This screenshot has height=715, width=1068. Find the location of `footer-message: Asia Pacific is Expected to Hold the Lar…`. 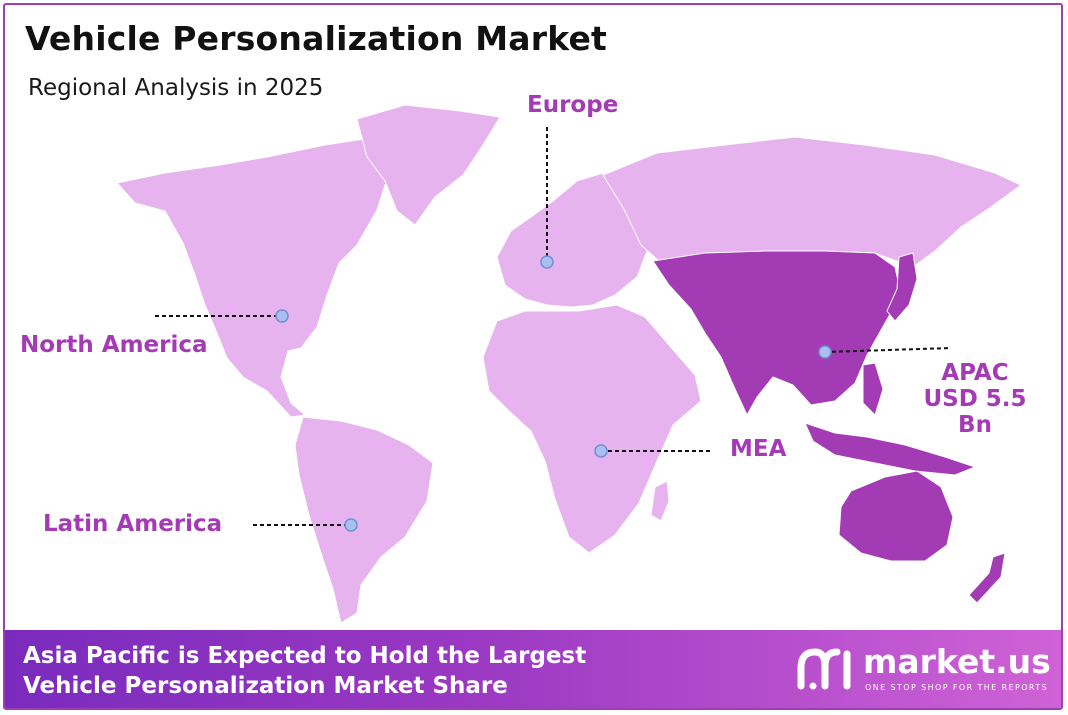

footer-message: Asia Pacific is Expected to Hold the Lar… is located at coordinates (304, 671).